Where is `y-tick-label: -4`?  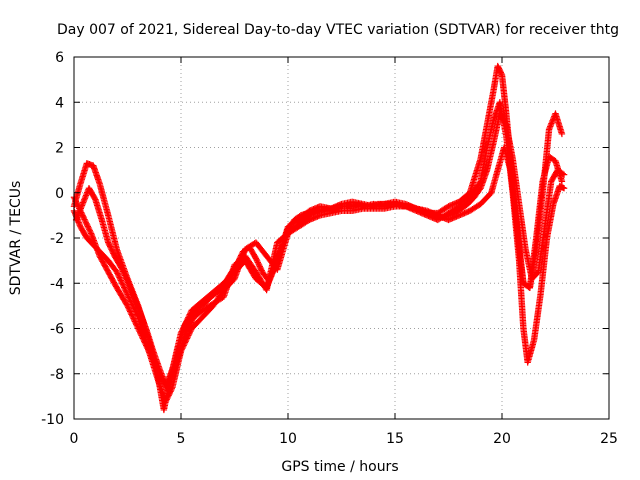
y-tick-label: -4 is located at coordinates (57, 284).